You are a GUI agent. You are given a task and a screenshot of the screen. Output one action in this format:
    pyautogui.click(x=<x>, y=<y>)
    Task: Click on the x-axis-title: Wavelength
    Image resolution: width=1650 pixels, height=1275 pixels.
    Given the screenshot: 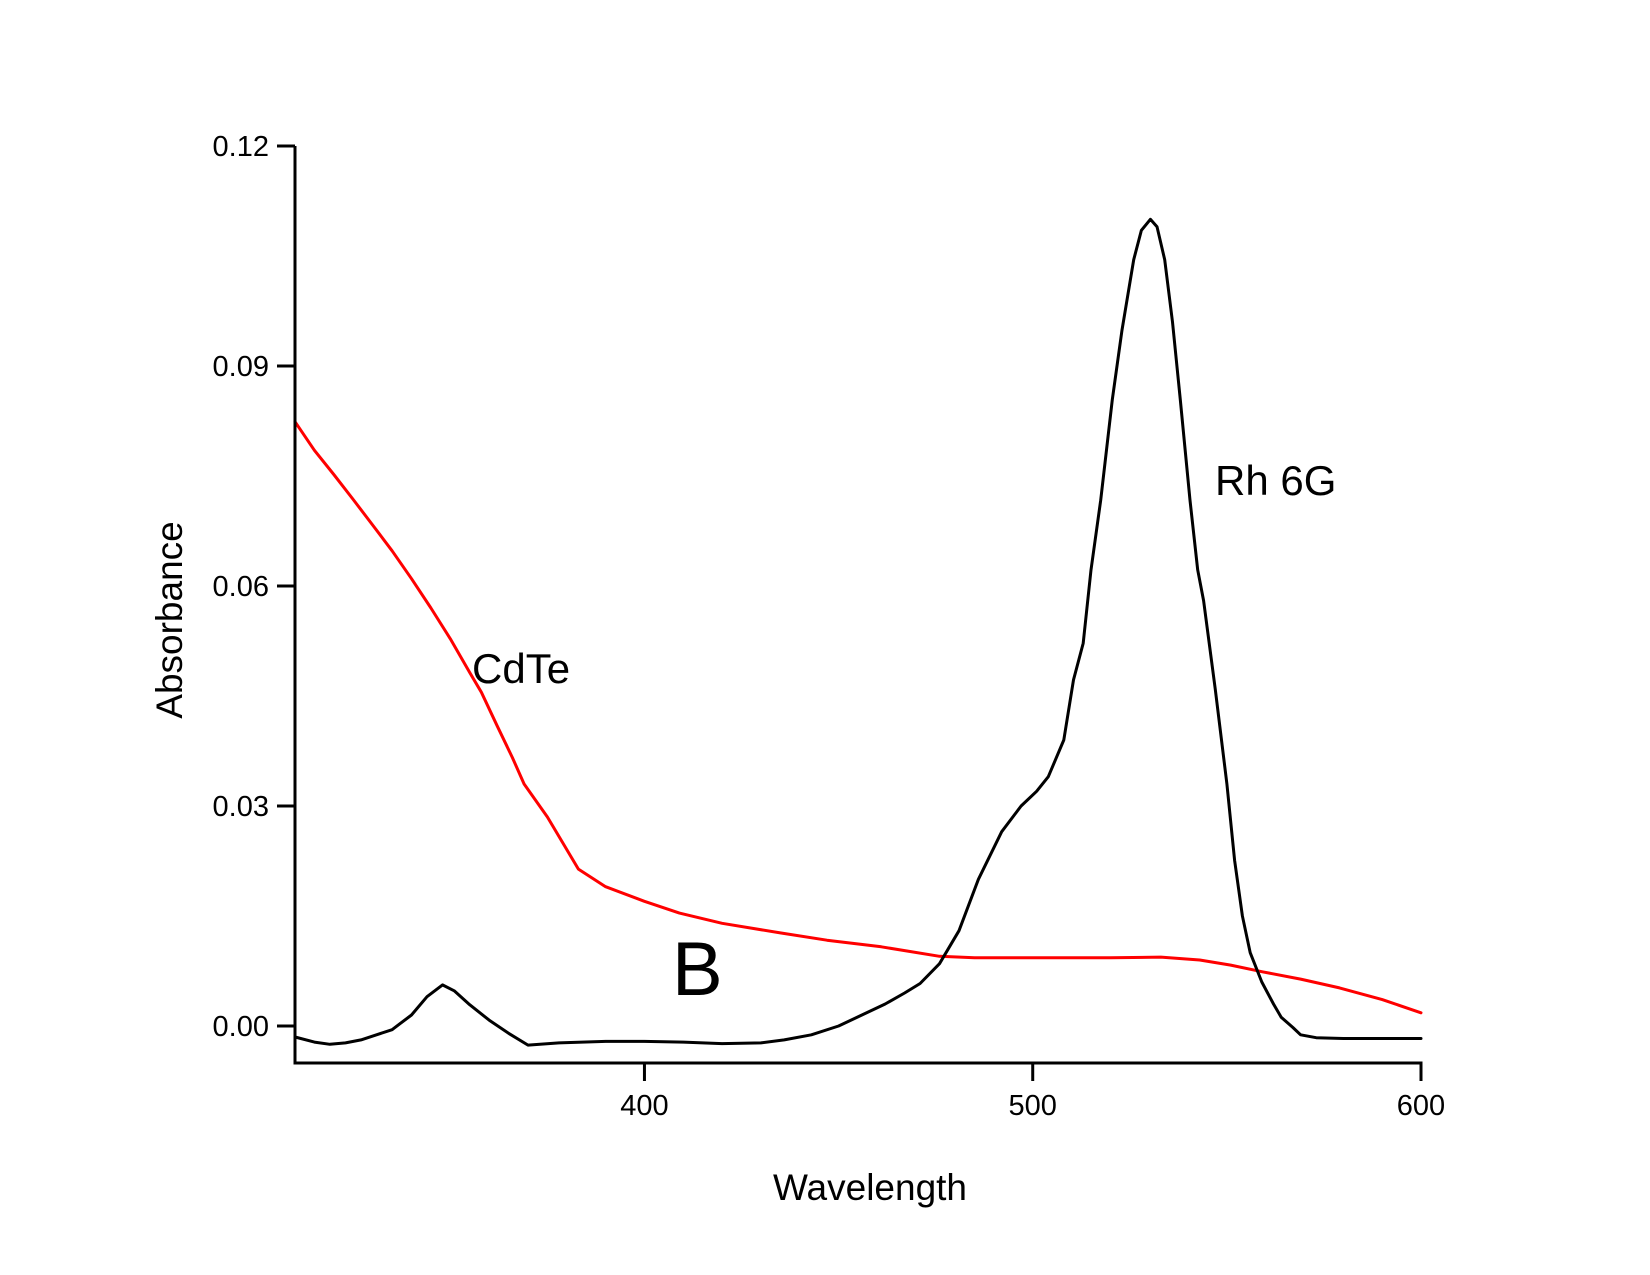 What is the action you would take?
    pyautogui.click(x=870, y=1187)
    